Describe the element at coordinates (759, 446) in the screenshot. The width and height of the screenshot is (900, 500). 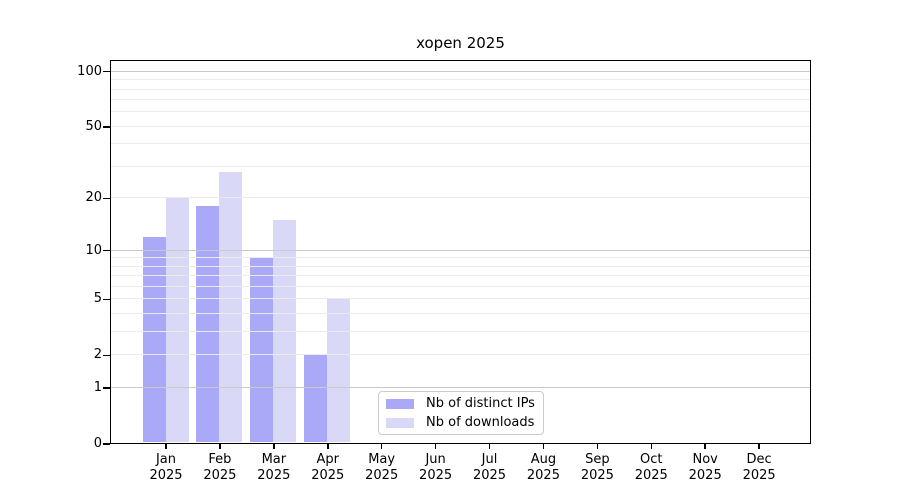
I see `x-tick-dec` at that location.